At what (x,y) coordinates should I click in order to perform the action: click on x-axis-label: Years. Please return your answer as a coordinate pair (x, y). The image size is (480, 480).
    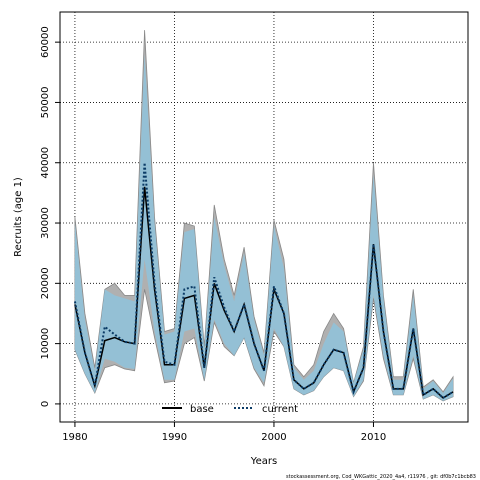
    Looking at the image, I should click on (263, 461).